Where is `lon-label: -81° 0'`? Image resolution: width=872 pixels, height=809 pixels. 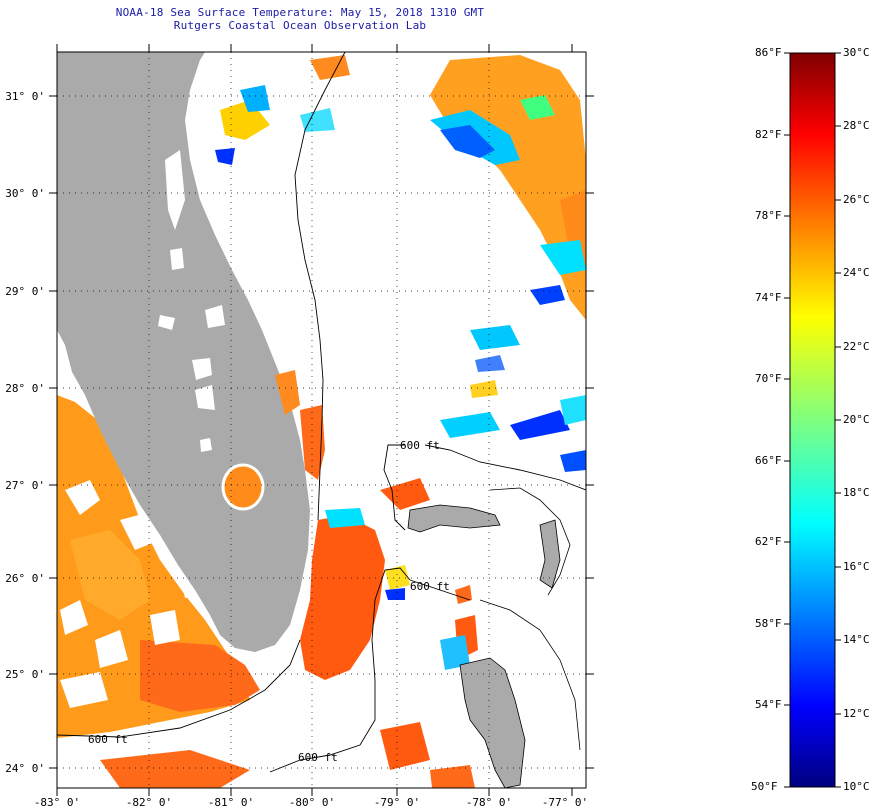
lon-label: -81° 0' is located at coordinates (231, 802).